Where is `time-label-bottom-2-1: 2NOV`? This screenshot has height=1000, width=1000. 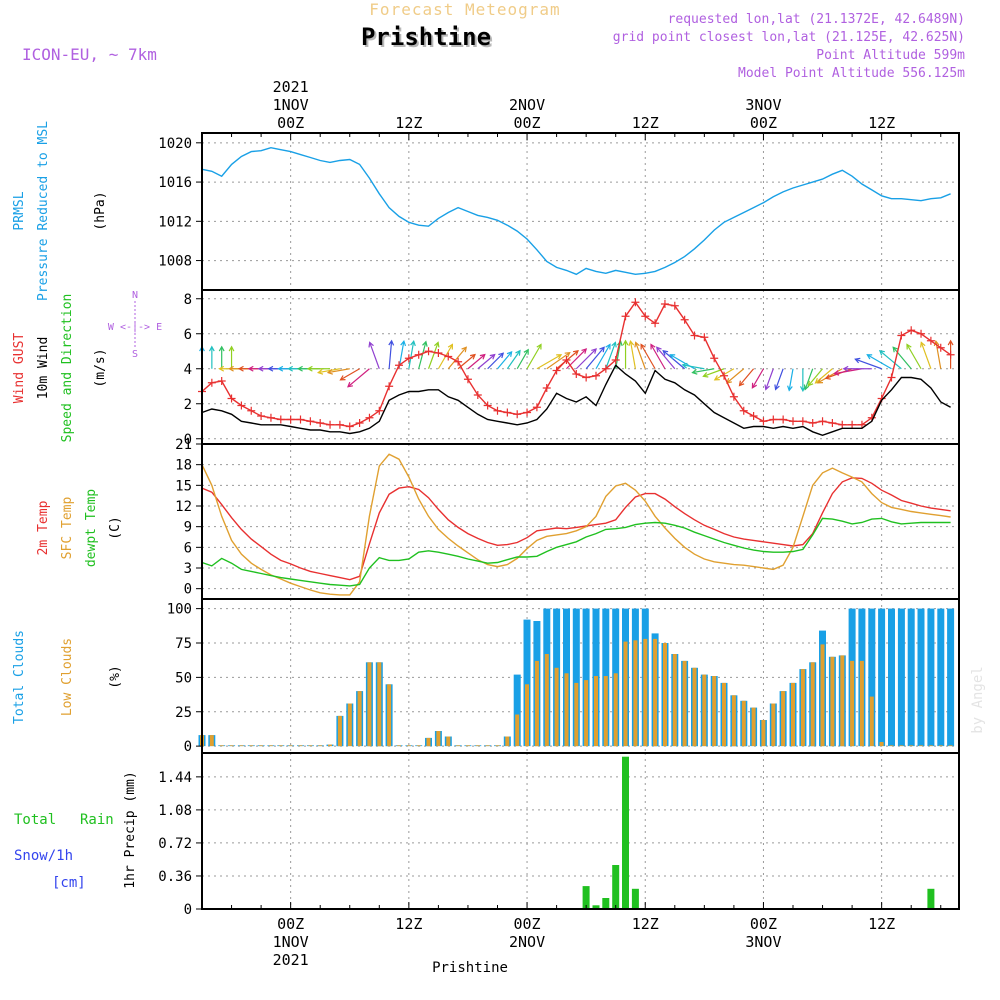 time-label-bottom-2-1: 2NOV is located at coordinates (527, 942).